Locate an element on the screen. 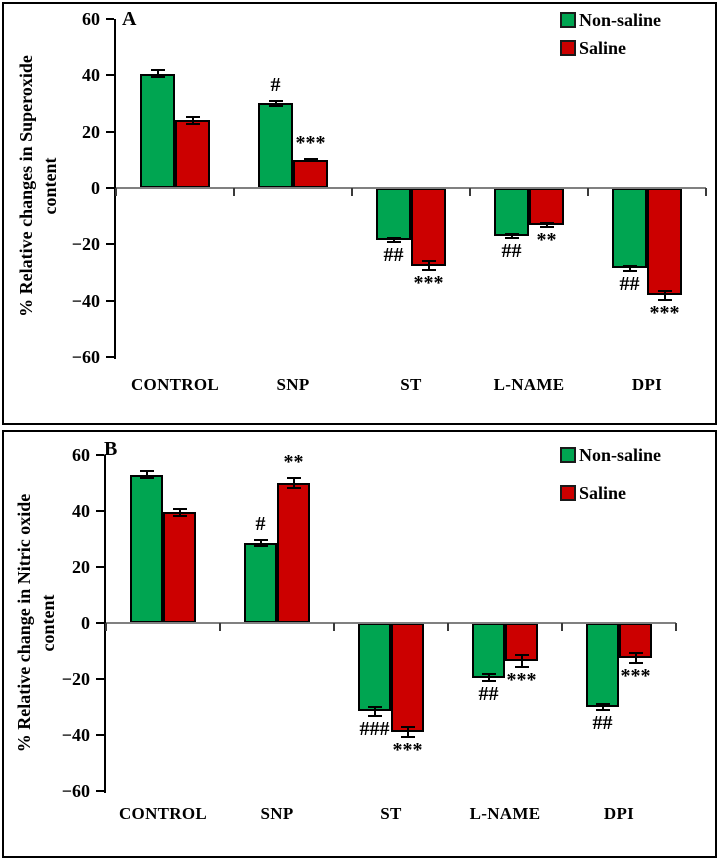  y-axis-title: % Relative changes in Superoxide content is located at coordinates (40, 186).